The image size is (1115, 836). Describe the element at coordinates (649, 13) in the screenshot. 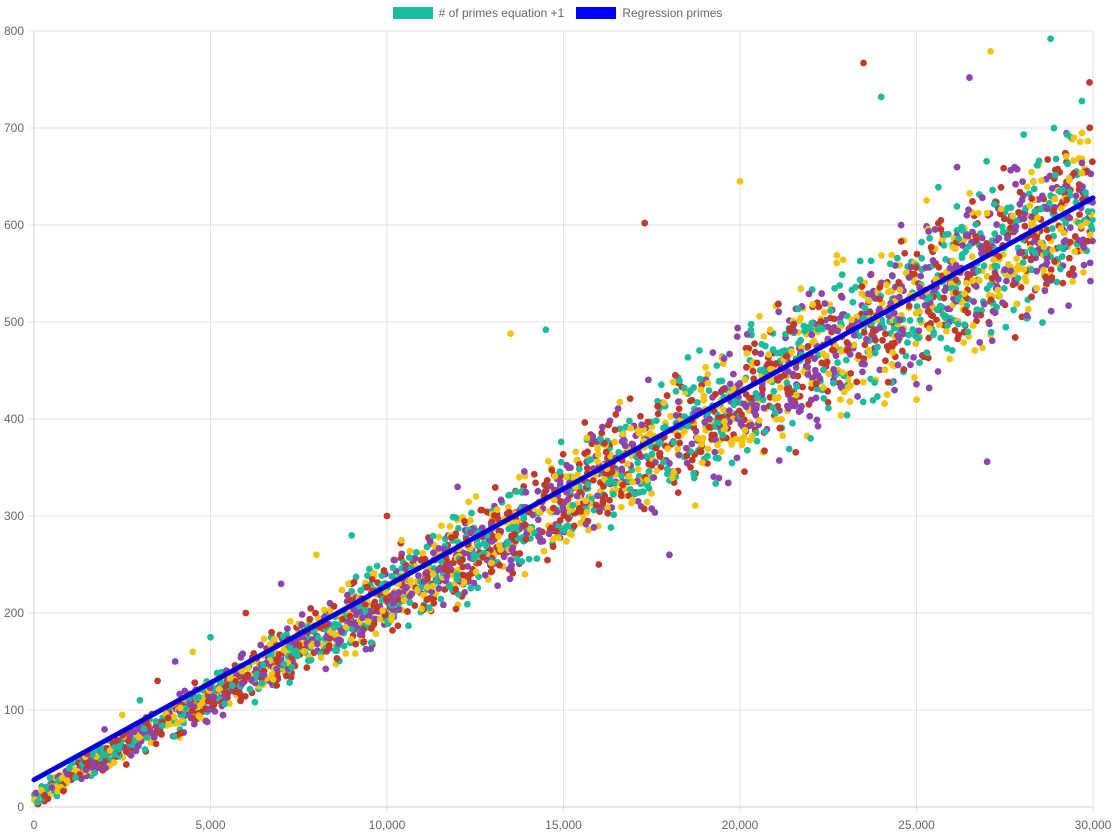

I see `legend-item-regression: Regression primes` at that location.